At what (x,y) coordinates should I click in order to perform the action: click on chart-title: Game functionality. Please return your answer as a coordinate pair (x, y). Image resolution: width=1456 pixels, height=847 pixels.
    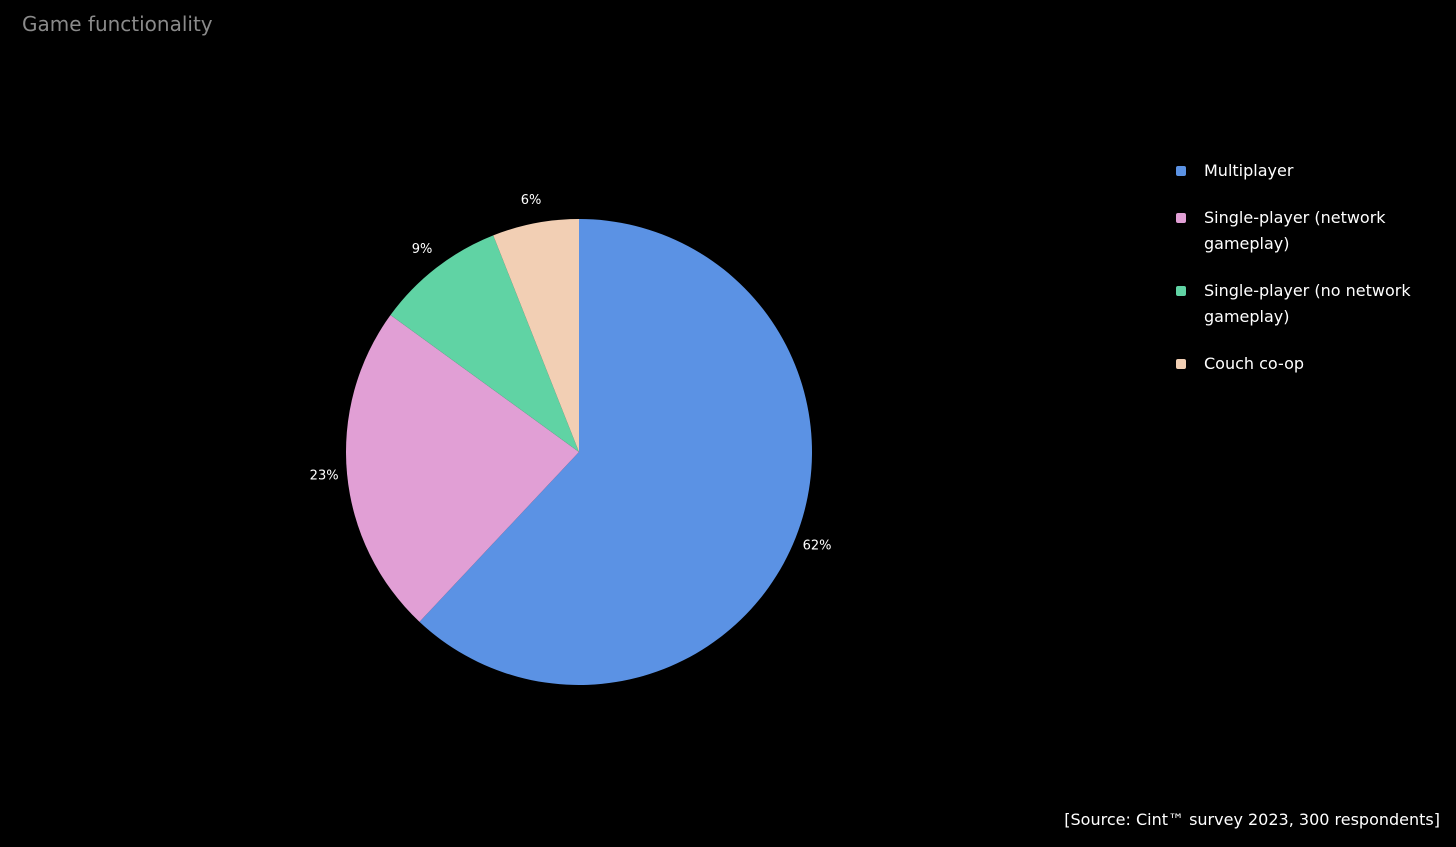
    Looking at the image, I should click on (117, 24).